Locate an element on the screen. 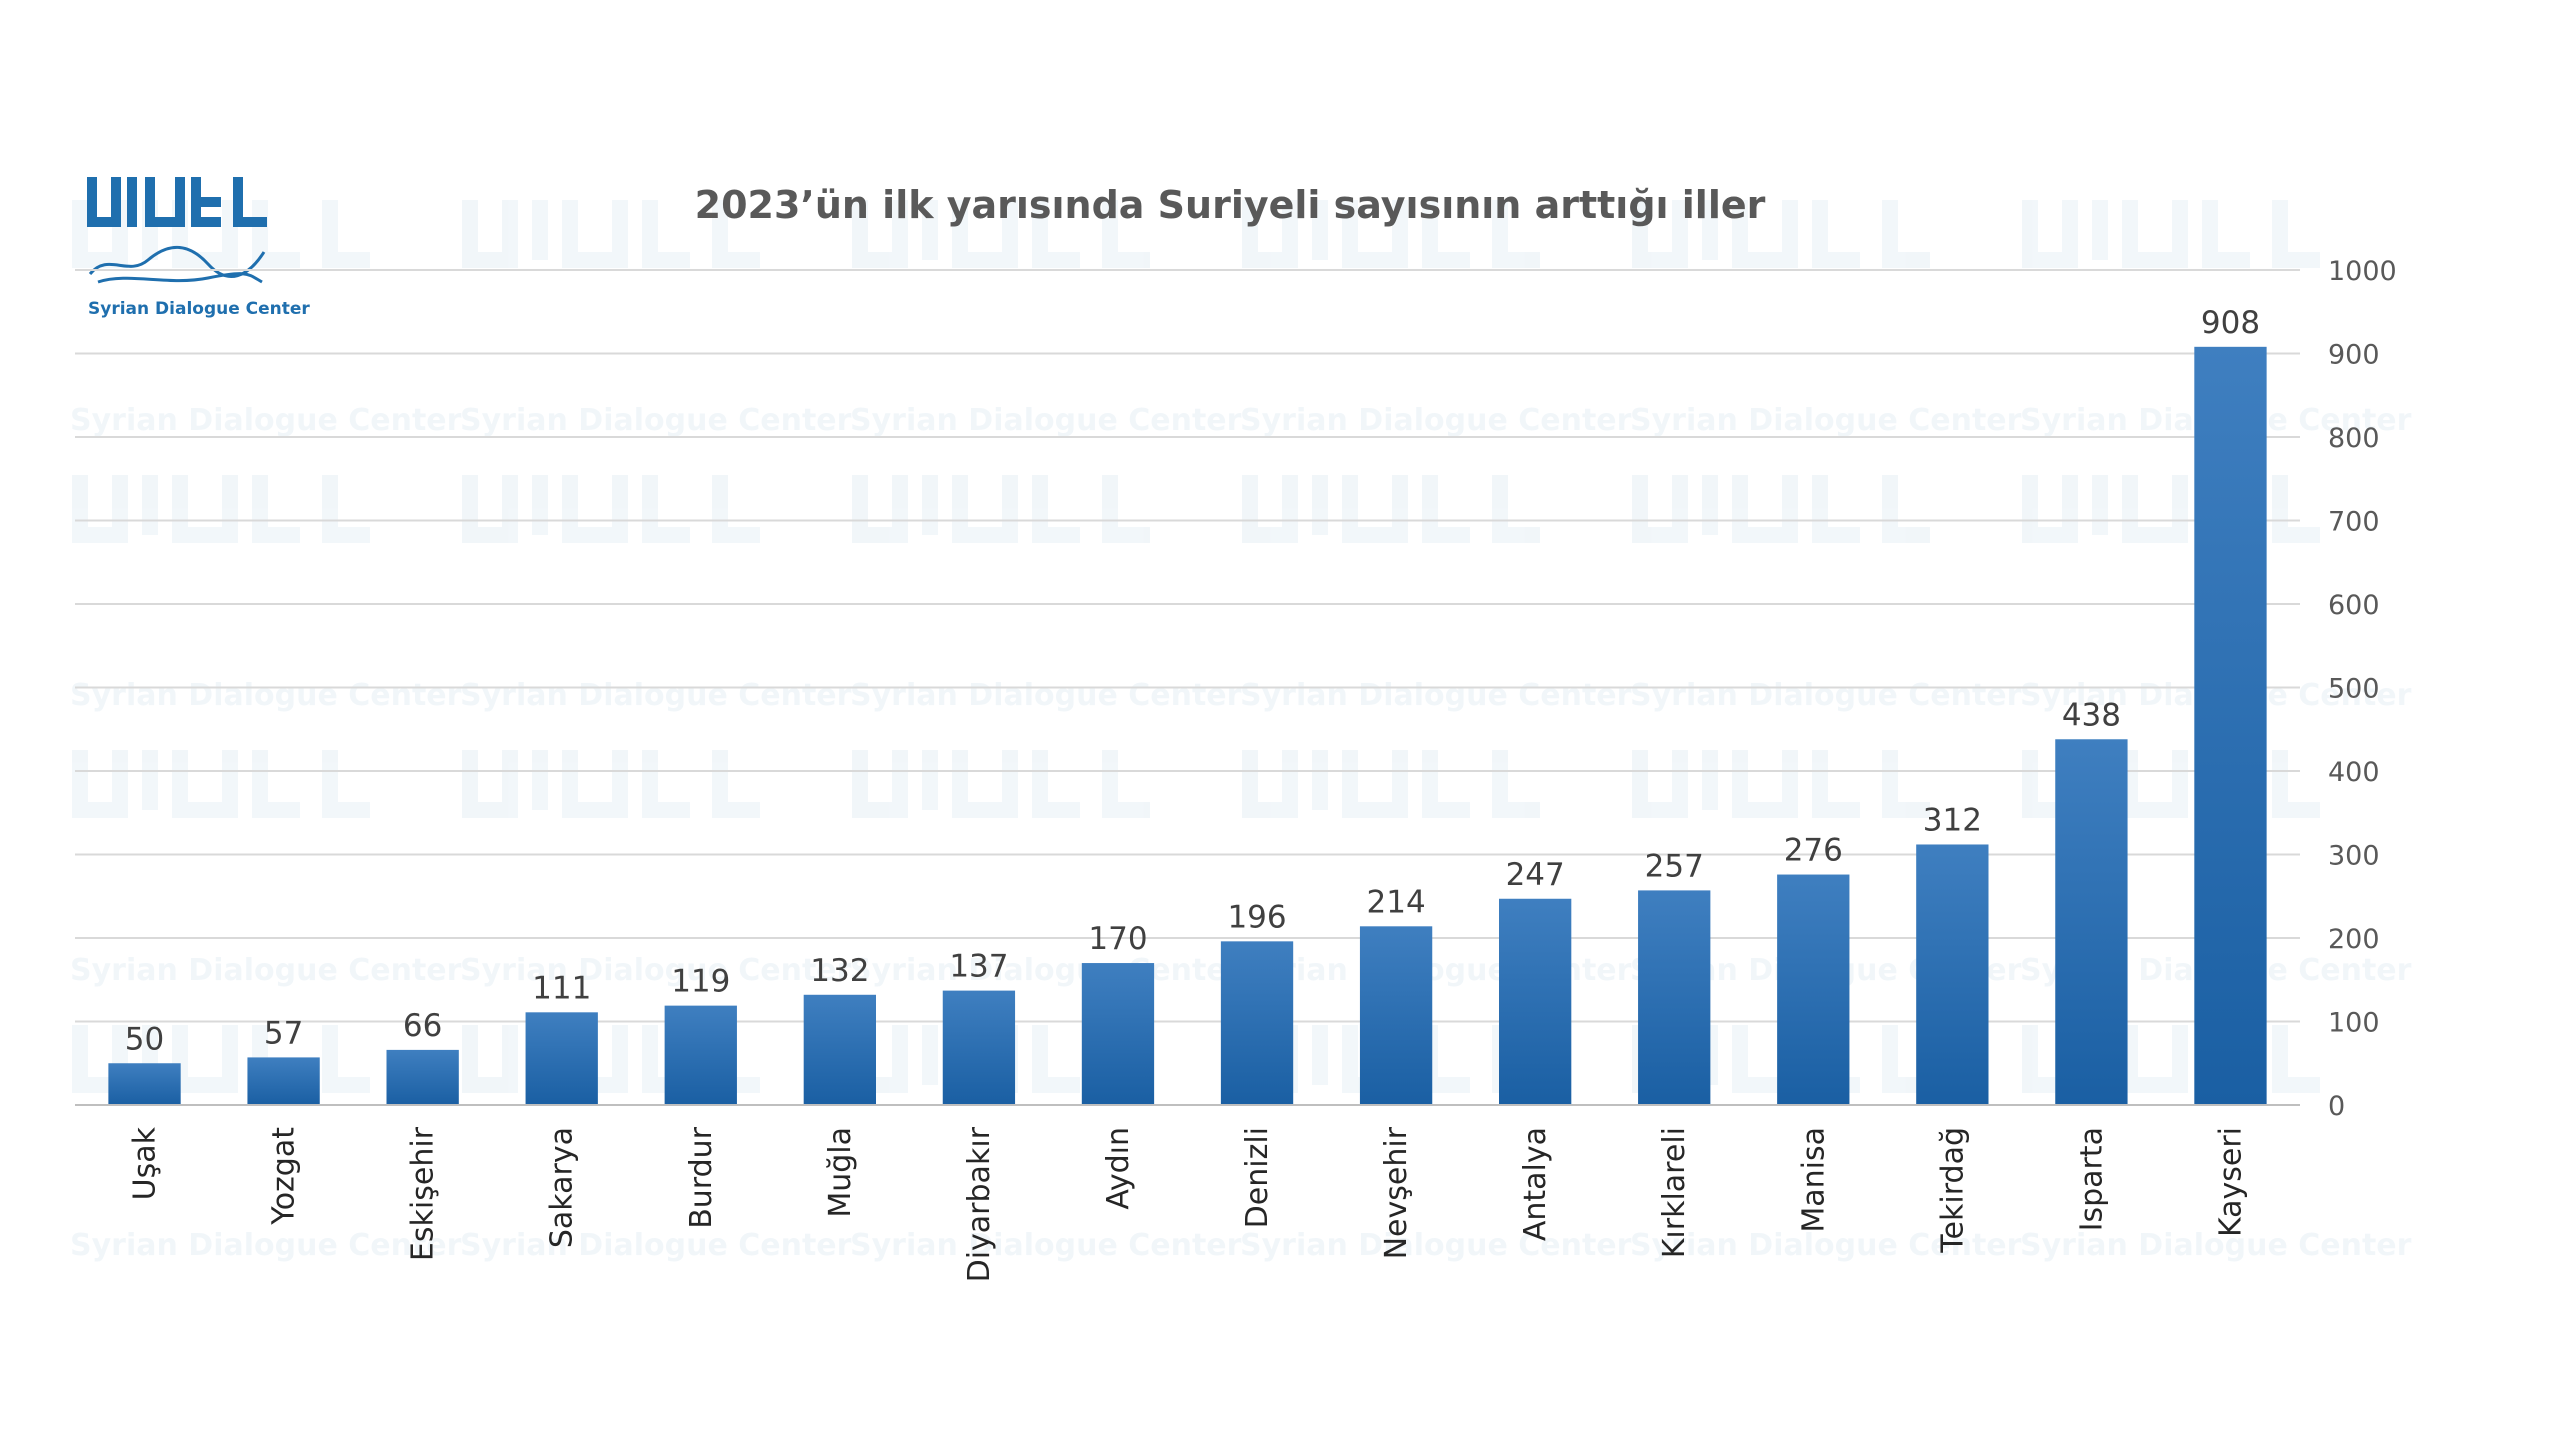  y-tick-label: 100 is located at coordinates (2354, 1023).